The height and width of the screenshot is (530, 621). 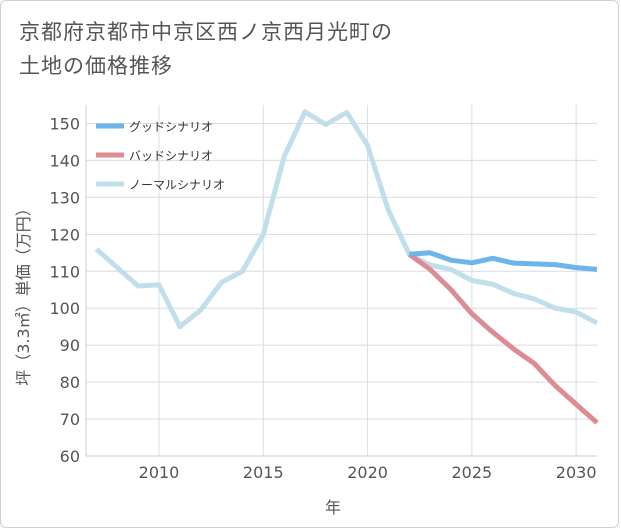 What do you see at coordinates (64, 197) in the screenshot?
I see `y-tick-label-130: 130` at bounding box center [64, 197].